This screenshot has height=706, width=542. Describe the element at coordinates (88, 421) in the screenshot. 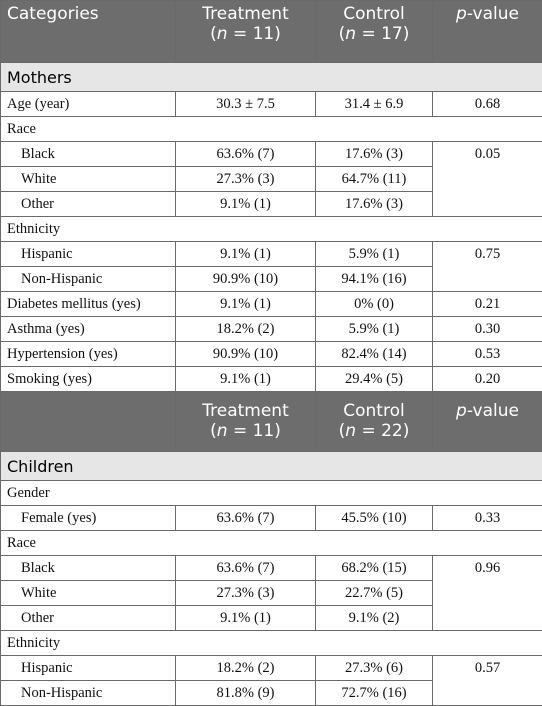

I see `header-cell` at that location.